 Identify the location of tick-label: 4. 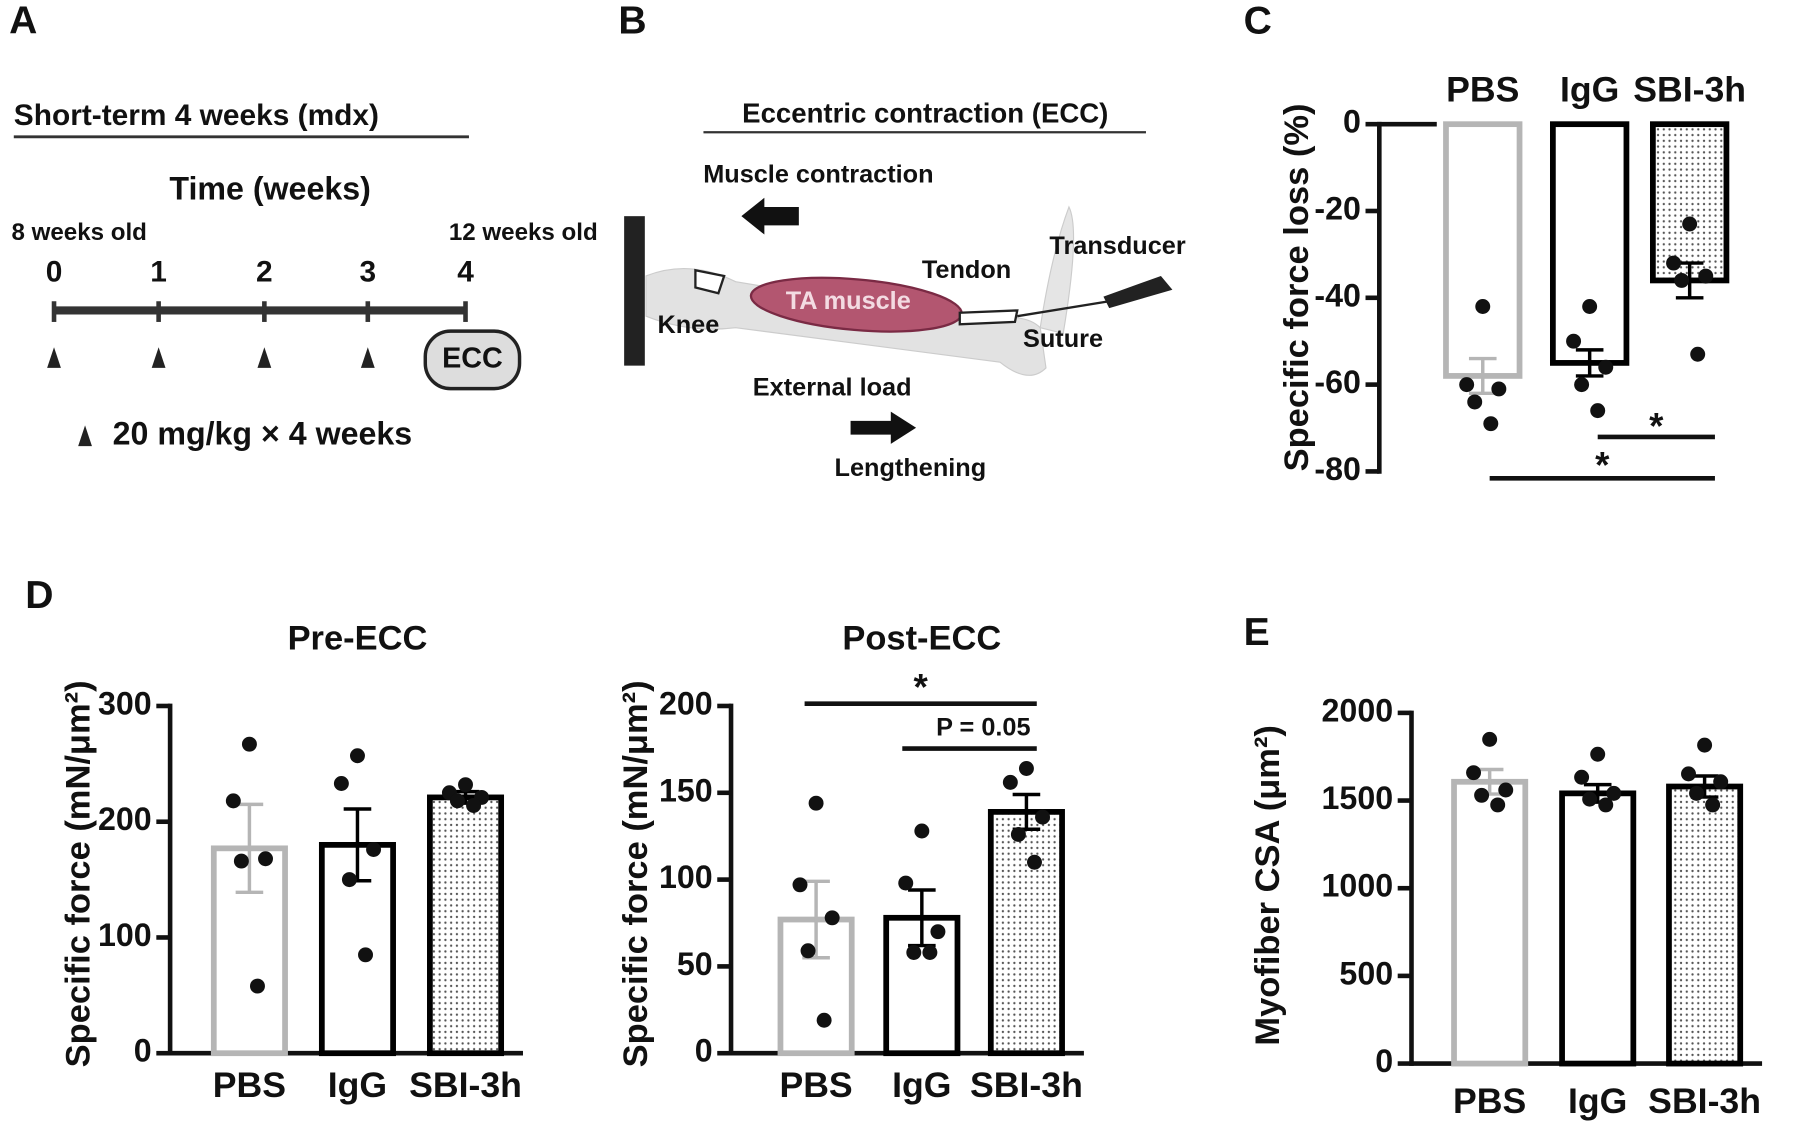
(465, 272).